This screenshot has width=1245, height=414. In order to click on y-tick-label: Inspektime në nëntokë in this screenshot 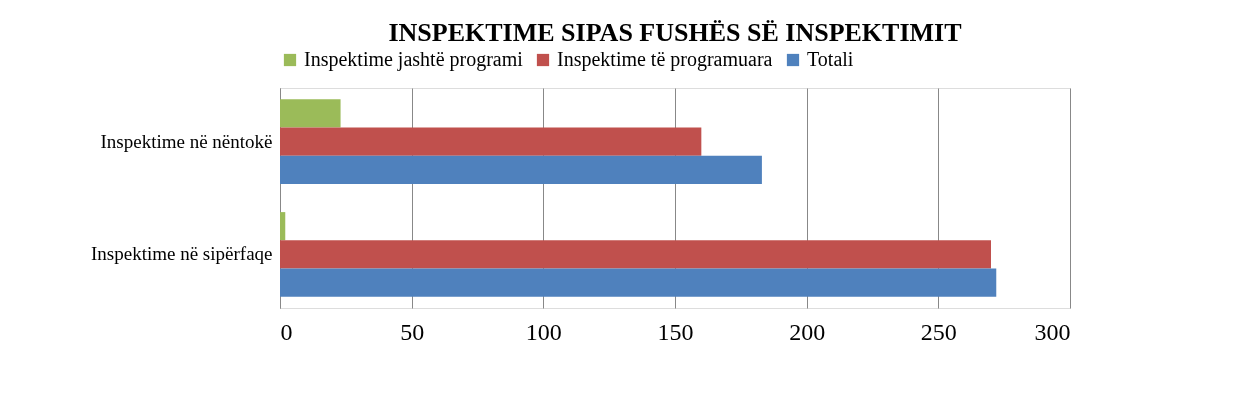, I will do `click(186, 141)`.